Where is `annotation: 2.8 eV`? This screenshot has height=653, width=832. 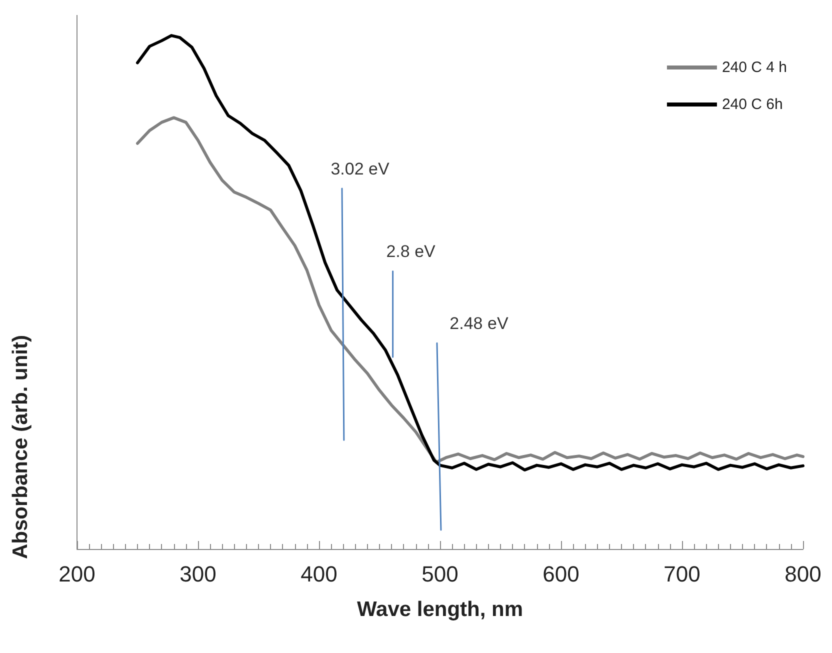 annotation: 2.8 eV is located at coordinates (411, 252).